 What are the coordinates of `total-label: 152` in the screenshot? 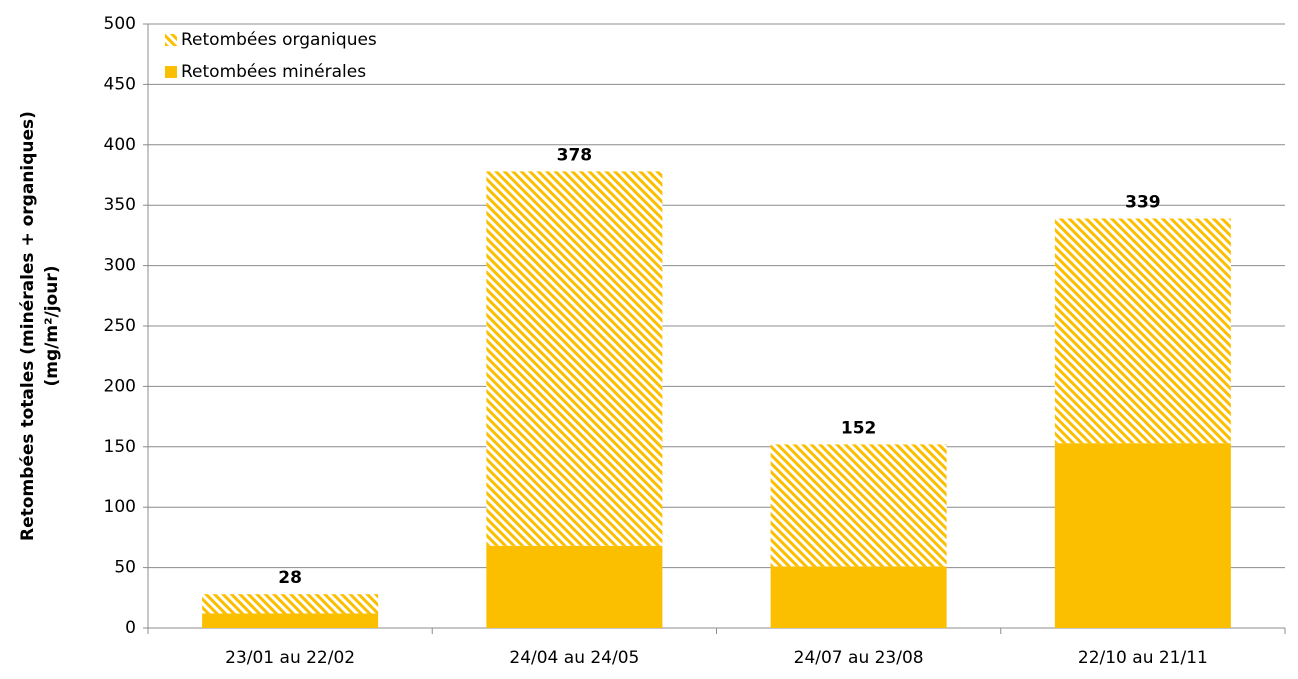 It's located at (859, 428).